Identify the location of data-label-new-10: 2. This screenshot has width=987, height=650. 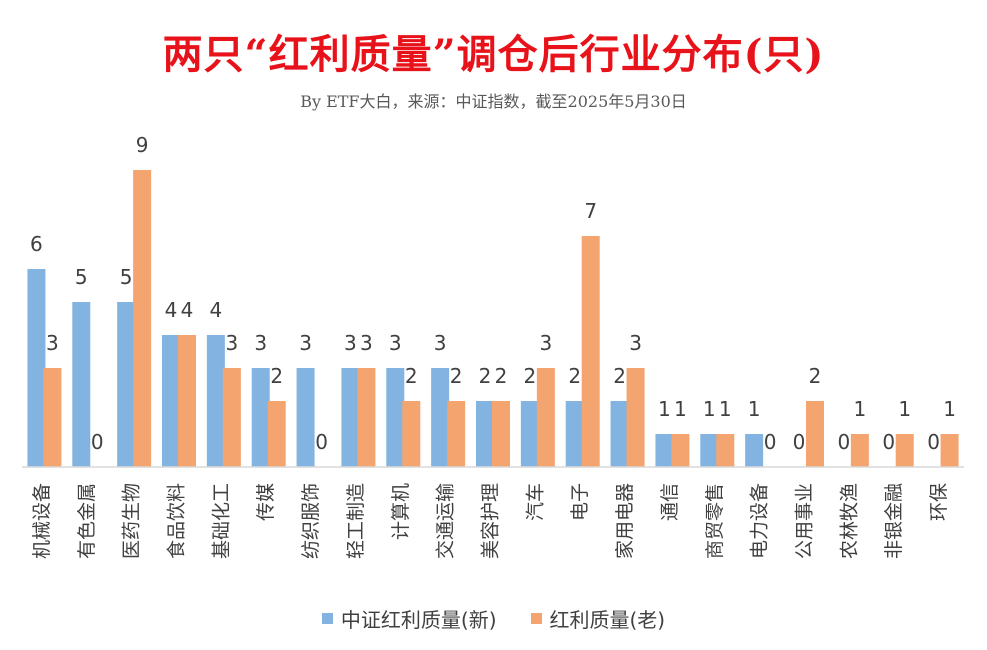
(485, 376).